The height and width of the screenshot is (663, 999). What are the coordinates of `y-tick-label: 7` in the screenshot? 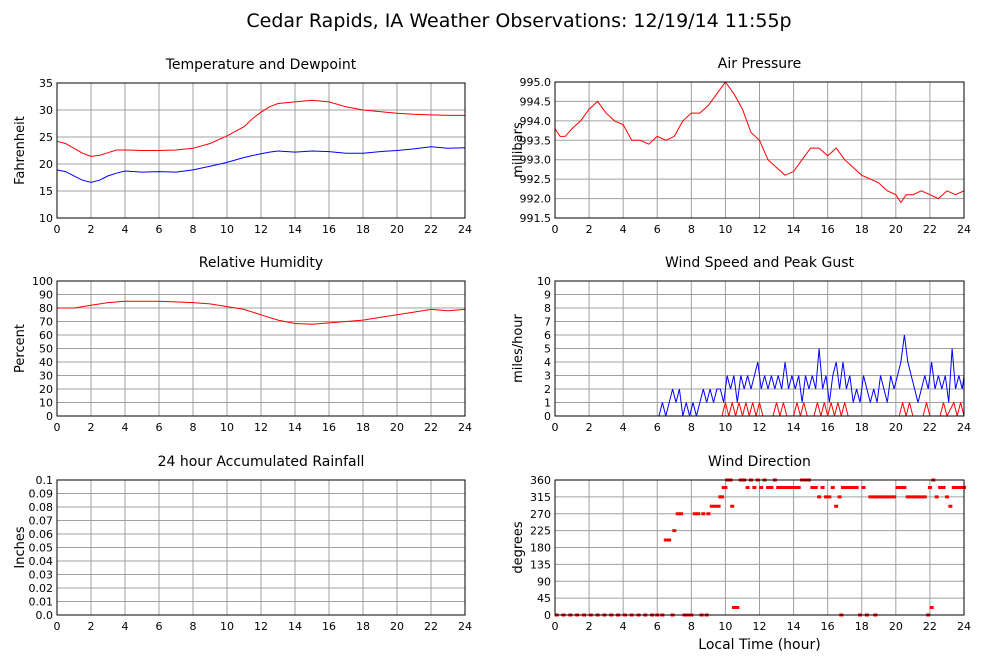 It's located at (547, 322).